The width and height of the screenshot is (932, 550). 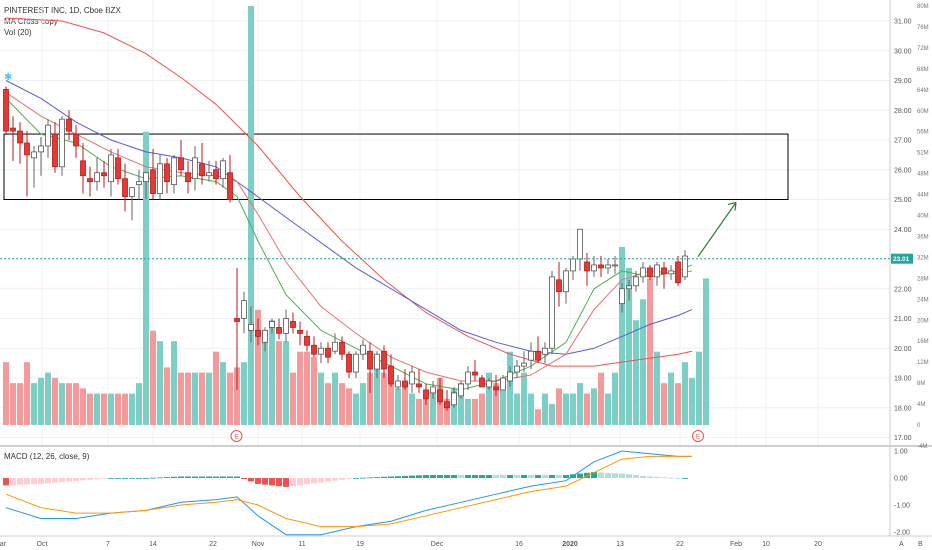 What do you see at coordinates (42, 544) in the screenshot?
I see `time-tick-label: Oct` at bounding box center [42, 544].